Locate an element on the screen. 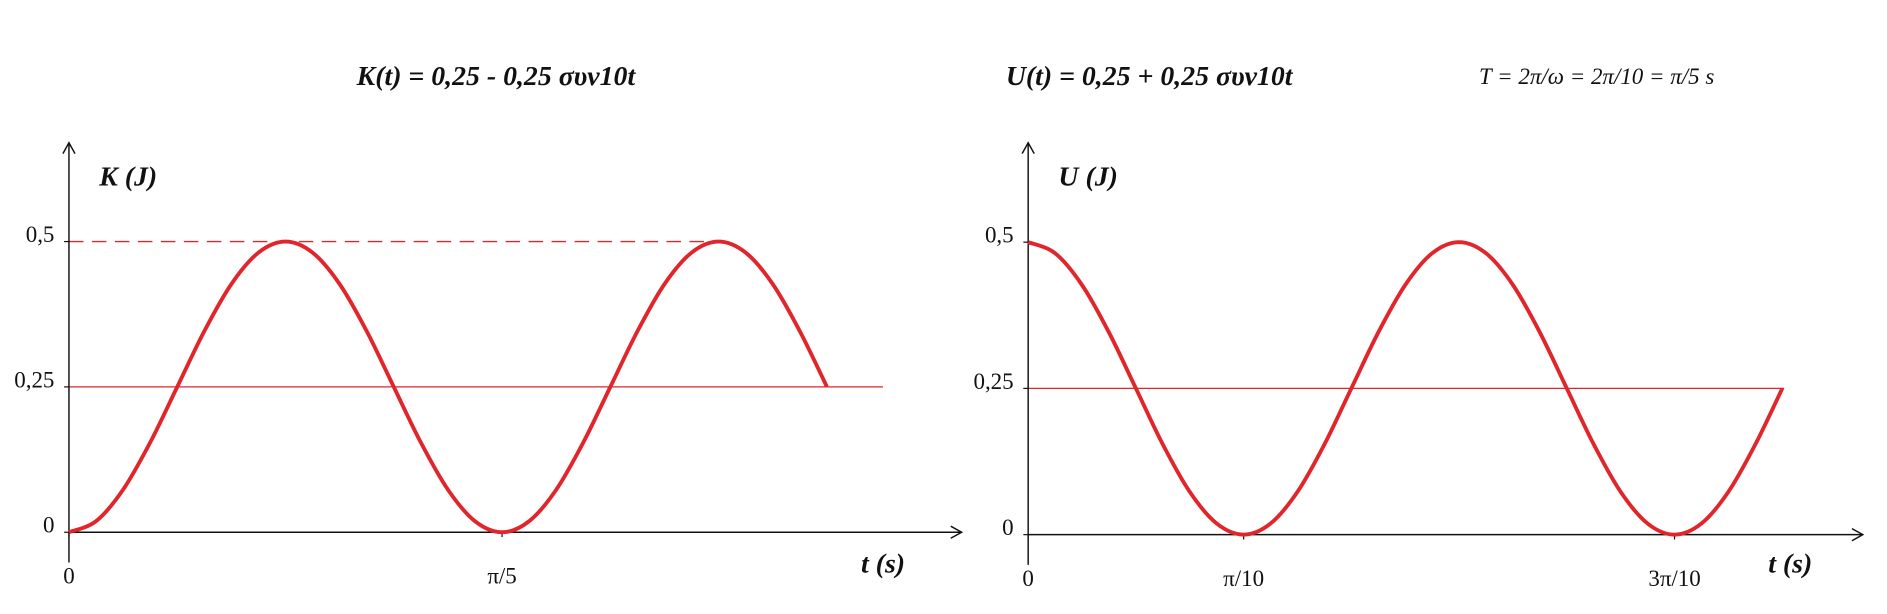 The height and width of the screenshot is (614, 1887). x-tick-label: π/10 is located at coordinates (1243, 578).